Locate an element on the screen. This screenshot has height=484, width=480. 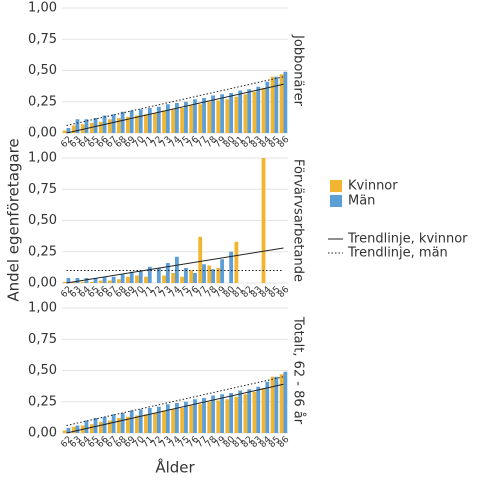
trendline is located at coordinates (175, 108).